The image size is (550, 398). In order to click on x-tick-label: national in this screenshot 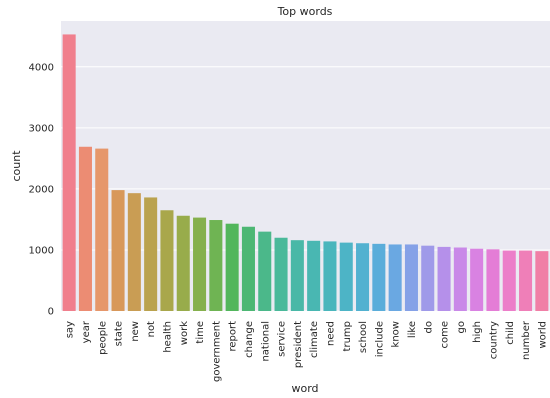, I will do `click(265, 341)`.